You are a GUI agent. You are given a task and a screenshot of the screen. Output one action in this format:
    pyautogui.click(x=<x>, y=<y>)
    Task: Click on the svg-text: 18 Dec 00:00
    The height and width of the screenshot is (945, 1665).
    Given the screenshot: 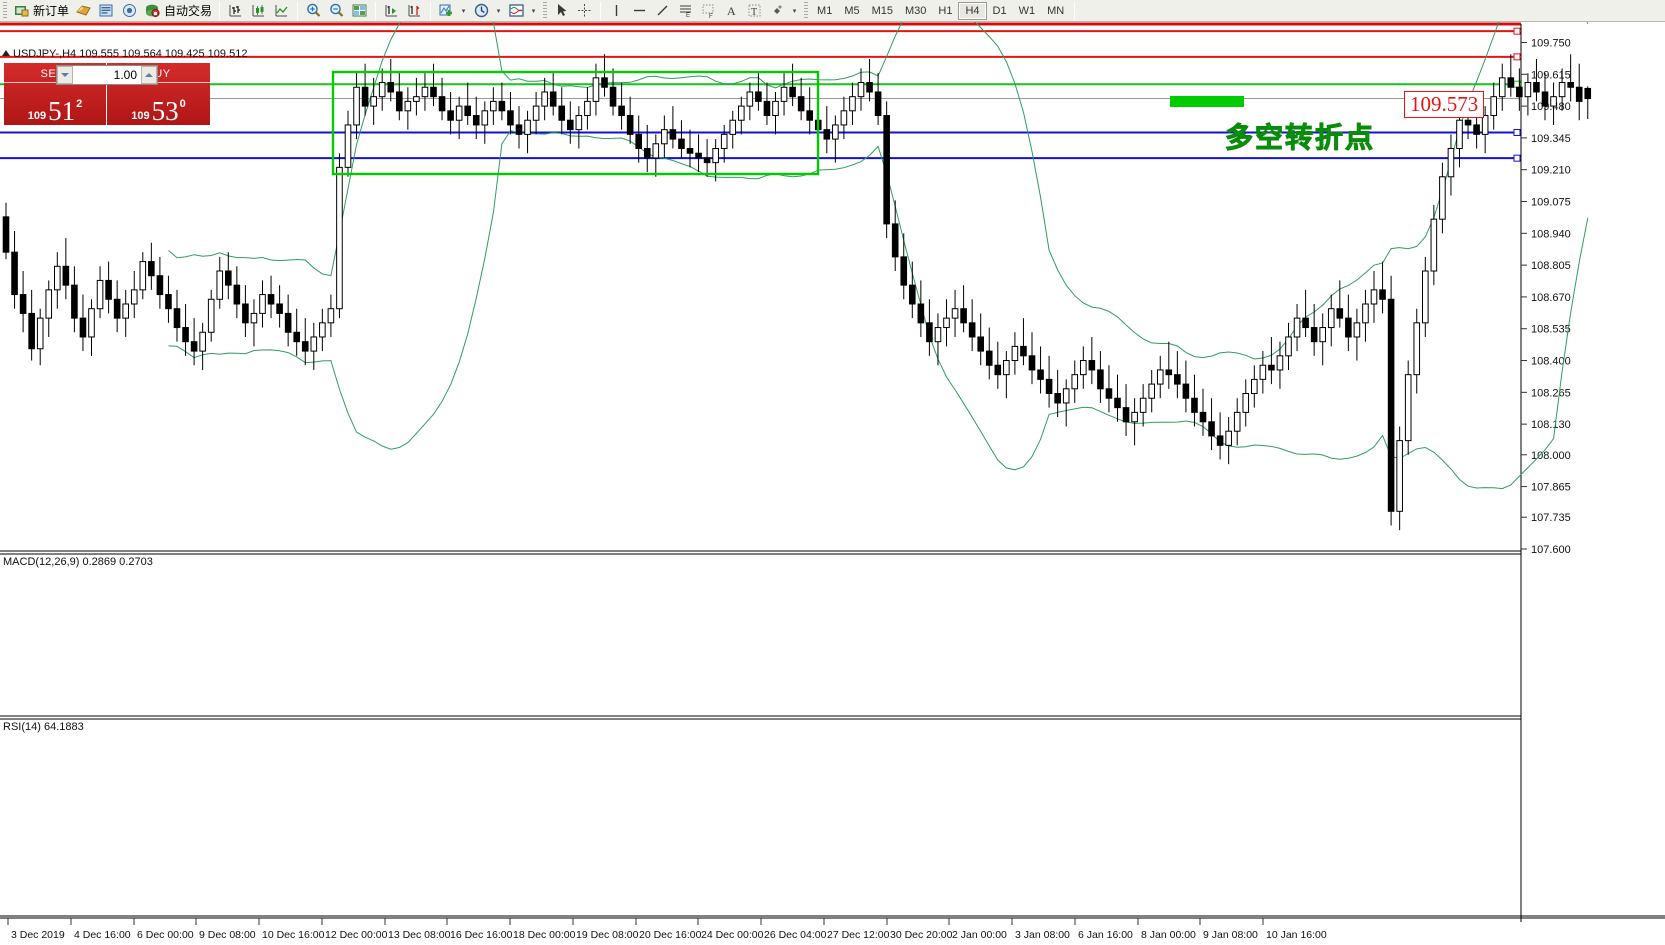 What is the action you would take?
    pyautogui.click(x=544, y=935)
    